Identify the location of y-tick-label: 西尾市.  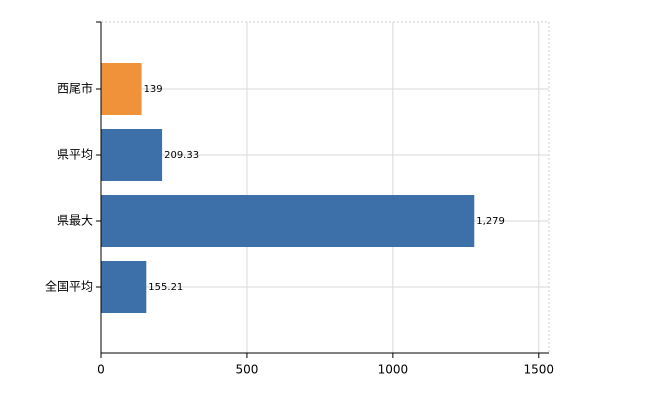
(75, 88).